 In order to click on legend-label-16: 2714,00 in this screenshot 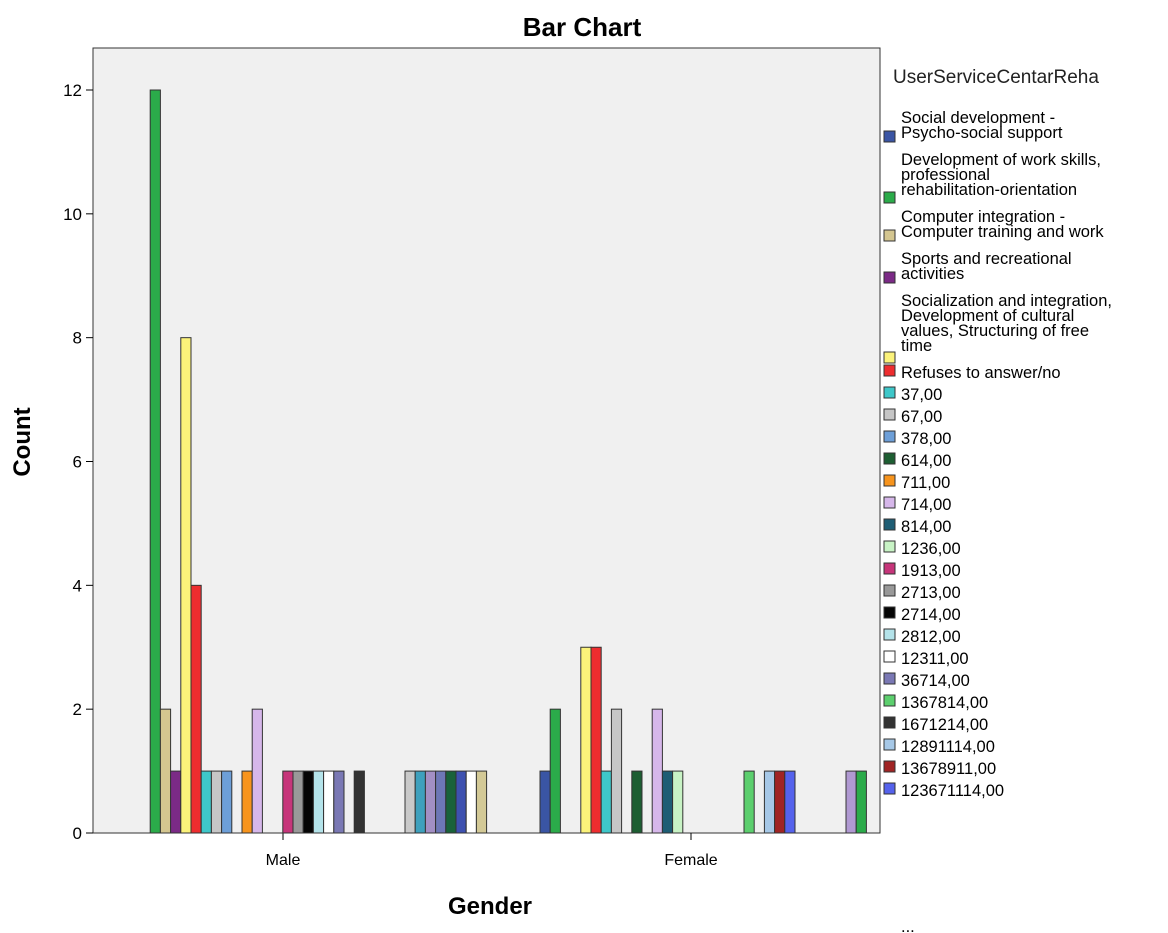, I will do `click(931, 615)`.